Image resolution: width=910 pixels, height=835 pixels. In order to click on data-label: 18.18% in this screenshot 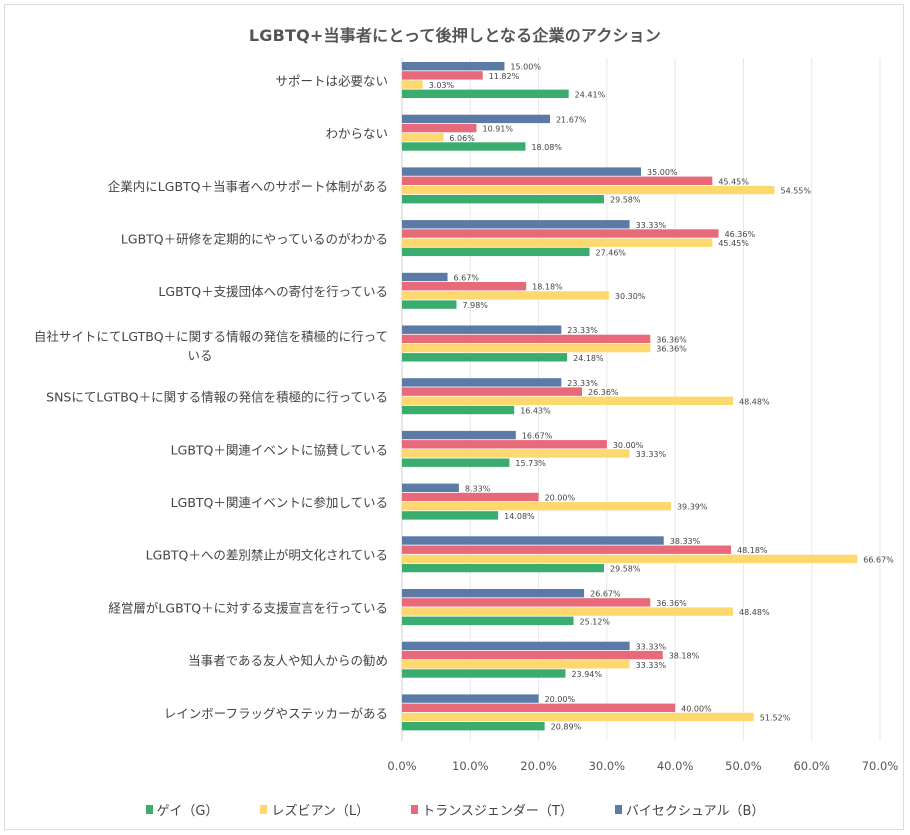, I will do `click(547, 287)`.